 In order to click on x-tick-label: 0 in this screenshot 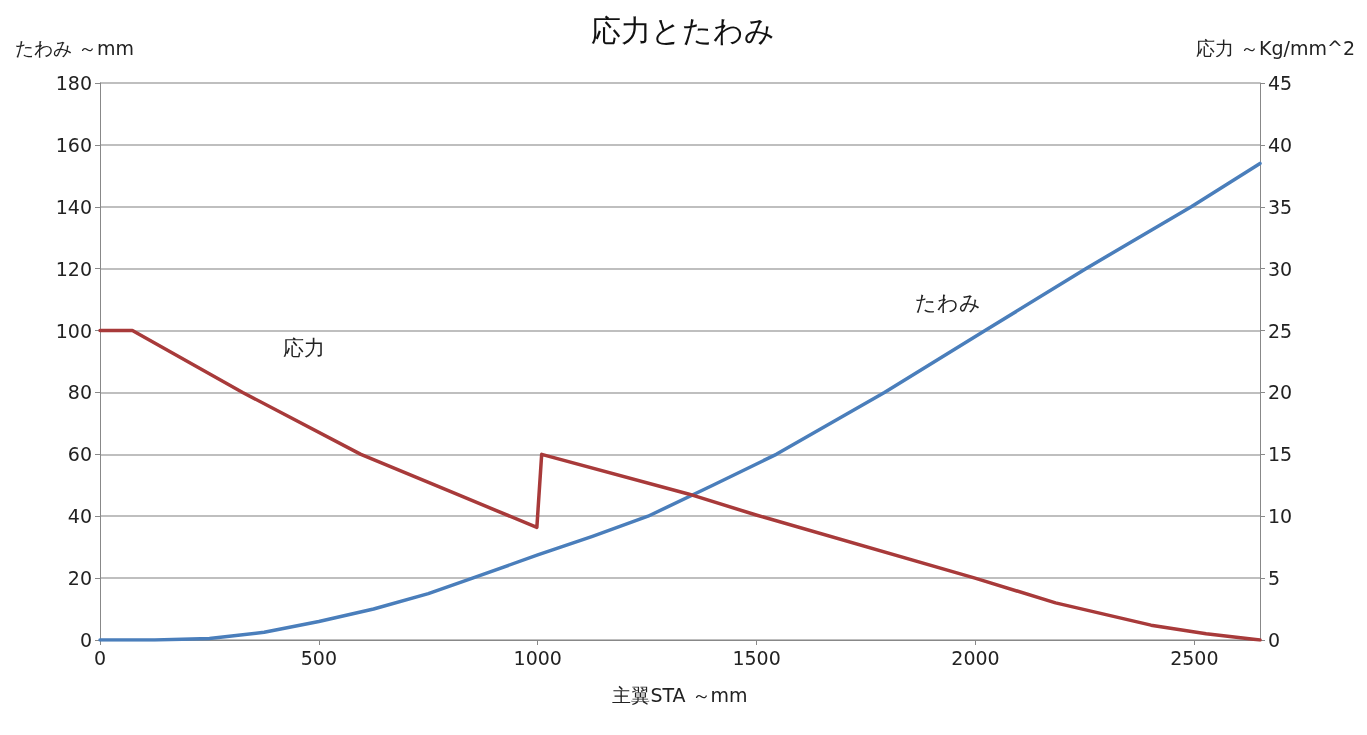, I will do `click(100, 657)`.